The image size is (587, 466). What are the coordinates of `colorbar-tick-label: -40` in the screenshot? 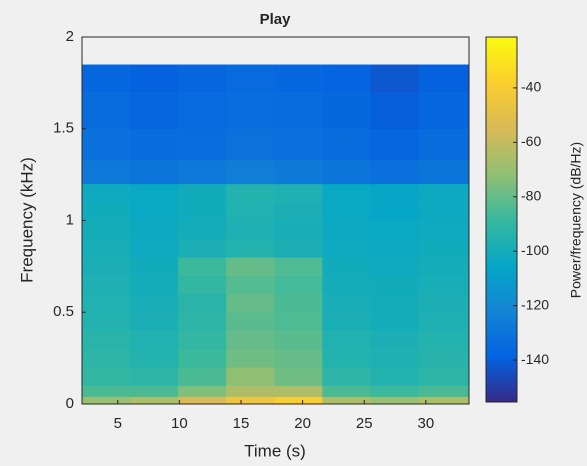 It's located at (531, 87).